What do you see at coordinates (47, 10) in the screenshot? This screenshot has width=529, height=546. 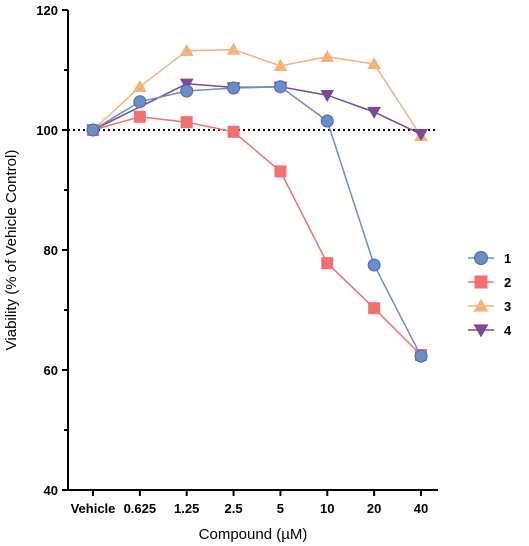 I see `y-tick-label: 120` at bounding box center [47, 10].